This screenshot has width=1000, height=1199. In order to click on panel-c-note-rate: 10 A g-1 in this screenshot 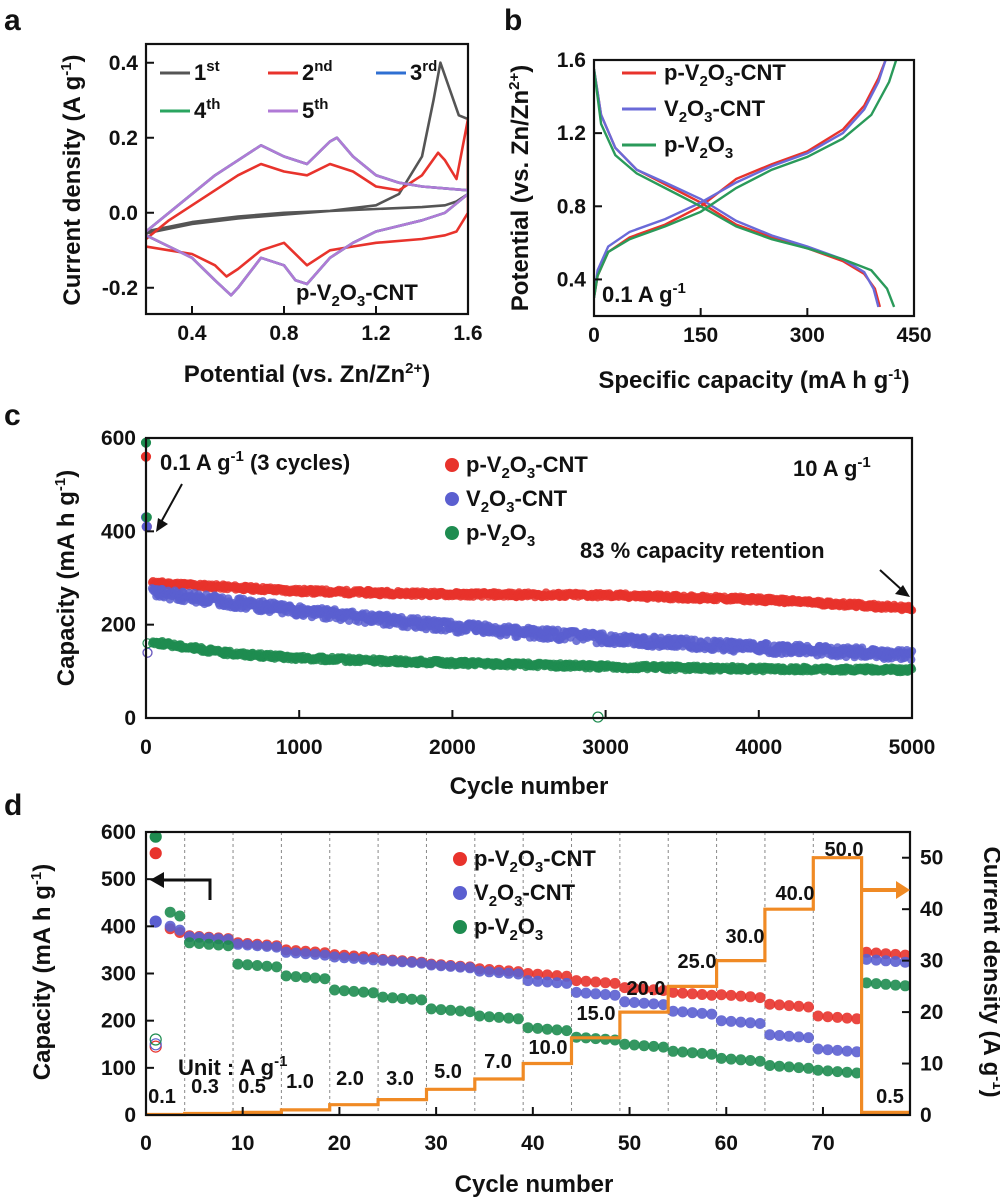, I will do `click(832, 467)`.